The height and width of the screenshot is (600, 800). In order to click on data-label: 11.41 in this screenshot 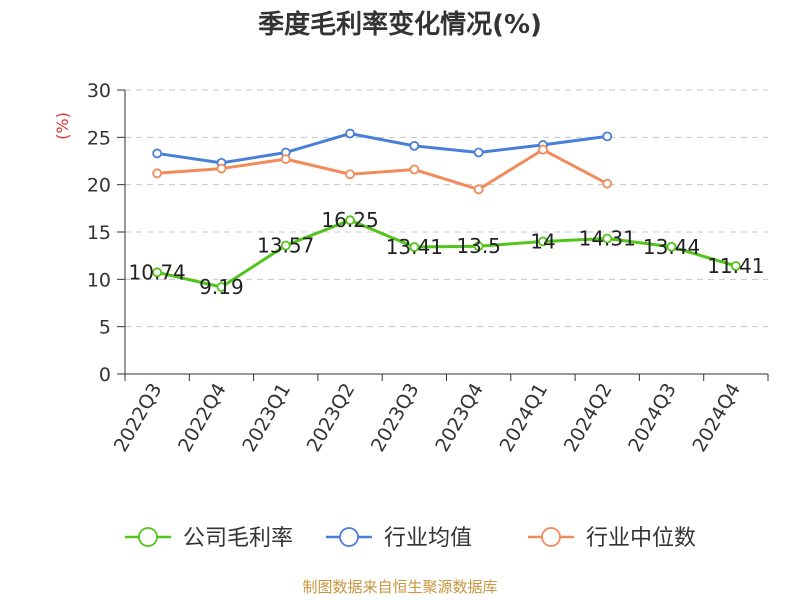, I will do `click(735, 266)`.